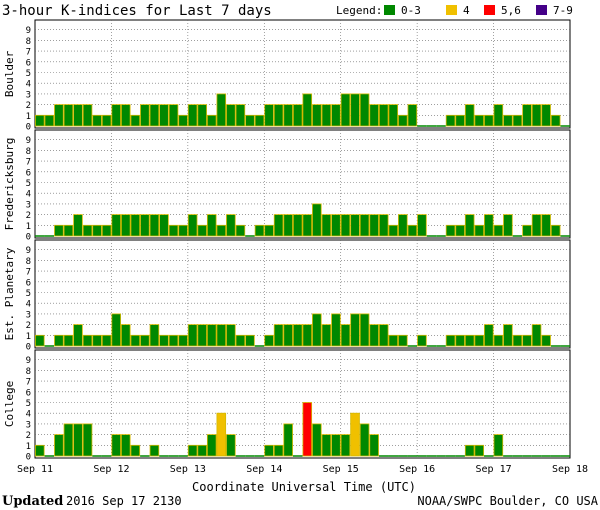 The image size is (600, 510). I want to click on legend-text-0: 0-3, so click(411, 10).